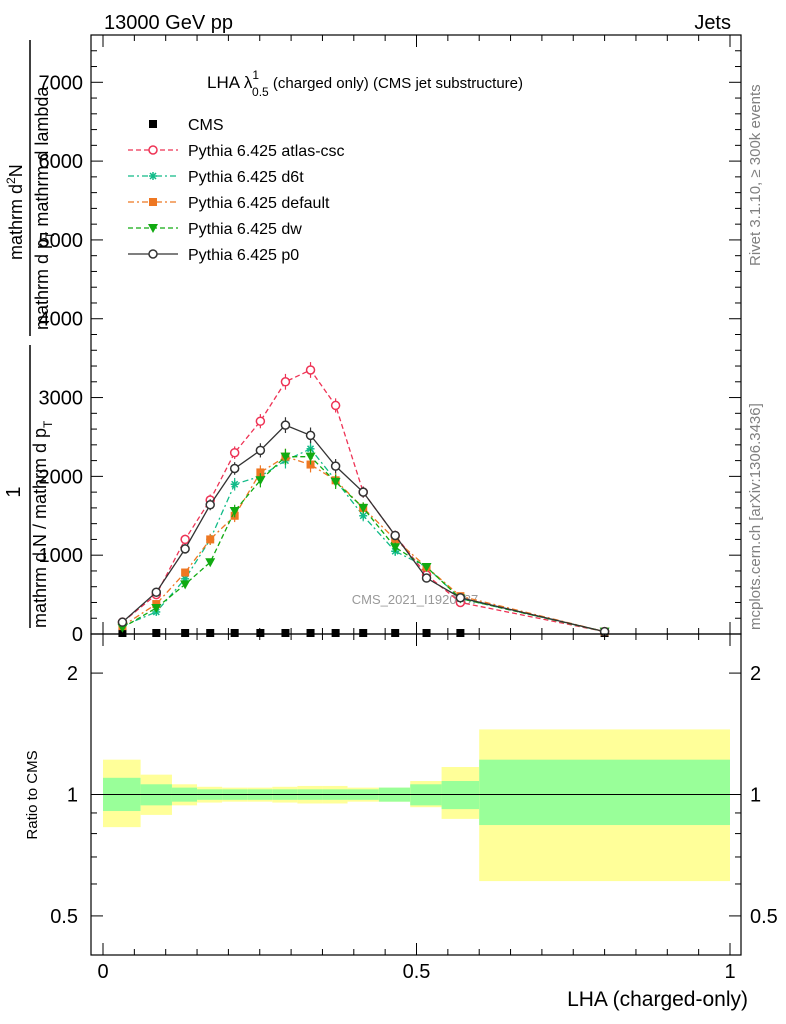 The height and width of the screenshot is (1024, 786). What do you see at coordinates (729, 972) in the screenshot?
I see `x-tick-label: 1` at bounding box center [729, 972].